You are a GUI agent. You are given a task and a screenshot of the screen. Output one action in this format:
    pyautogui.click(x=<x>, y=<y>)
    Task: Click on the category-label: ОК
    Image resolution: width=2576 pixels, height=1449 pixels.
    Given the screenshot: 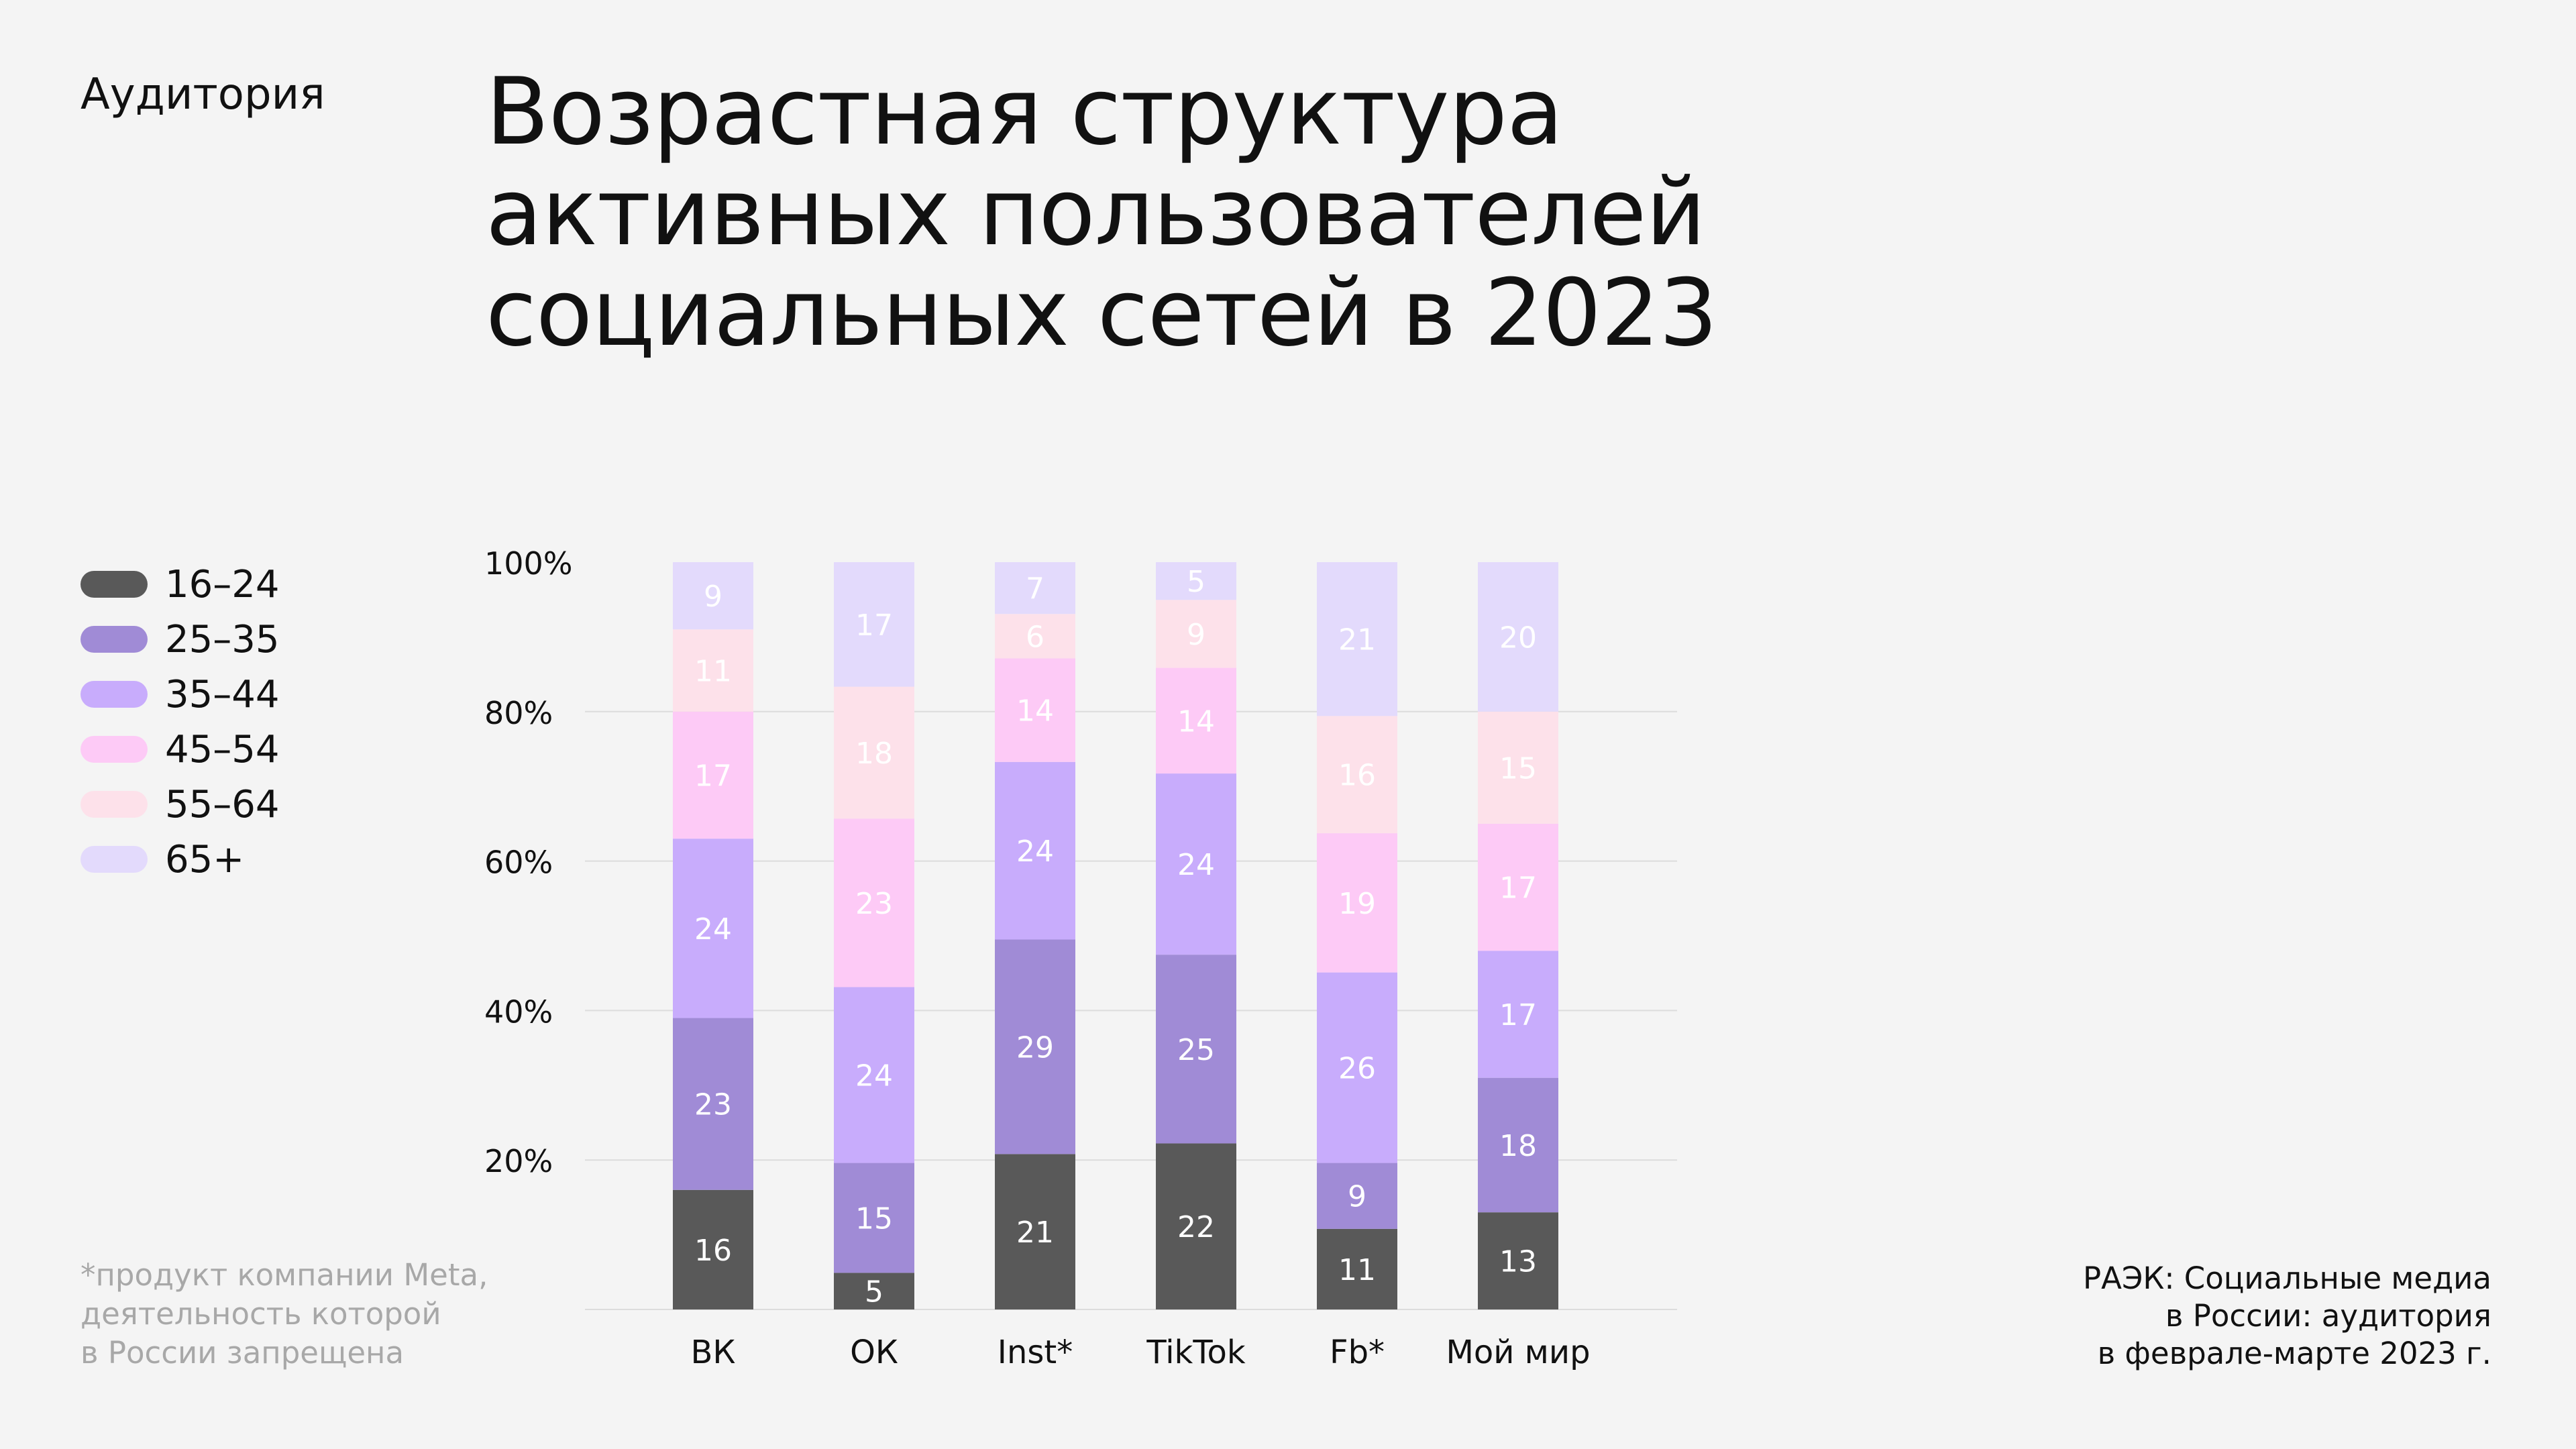 What is the action you would take?
    pyautogui.click(x=874, y=1352)
    